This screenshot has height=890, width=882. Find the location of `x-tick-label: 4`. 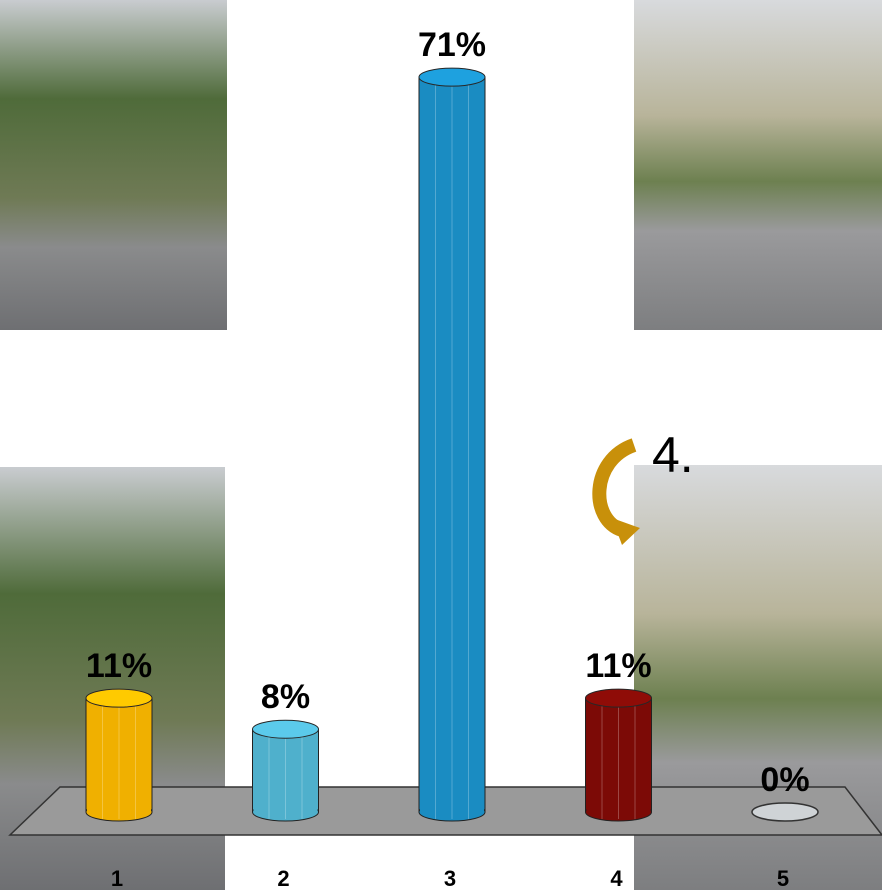

x-tick-label: 4 is located at coordinates (616, 878).